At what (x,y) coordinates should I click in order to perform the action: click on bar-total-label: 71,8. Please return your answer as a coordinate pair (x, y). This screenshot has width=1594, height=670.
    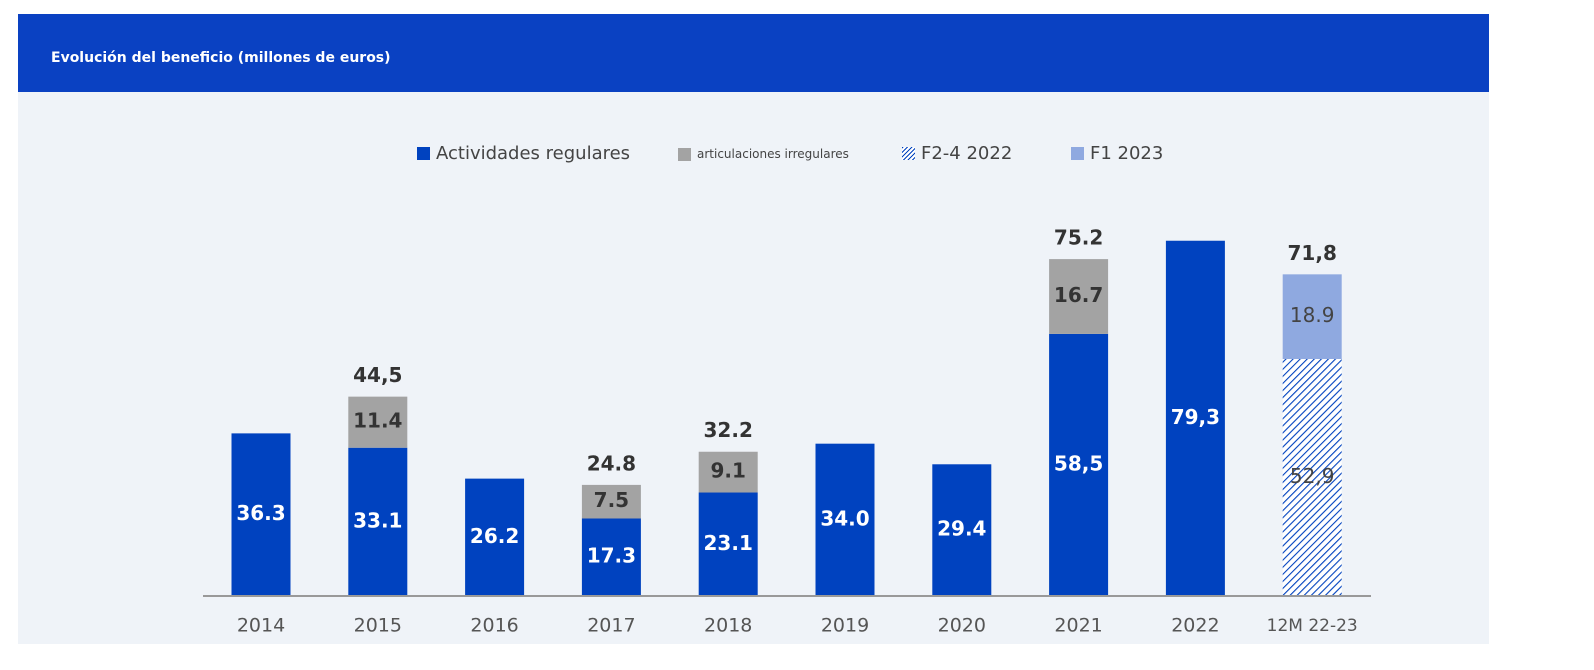
    Looking at the image, I should click on (1312, 253).